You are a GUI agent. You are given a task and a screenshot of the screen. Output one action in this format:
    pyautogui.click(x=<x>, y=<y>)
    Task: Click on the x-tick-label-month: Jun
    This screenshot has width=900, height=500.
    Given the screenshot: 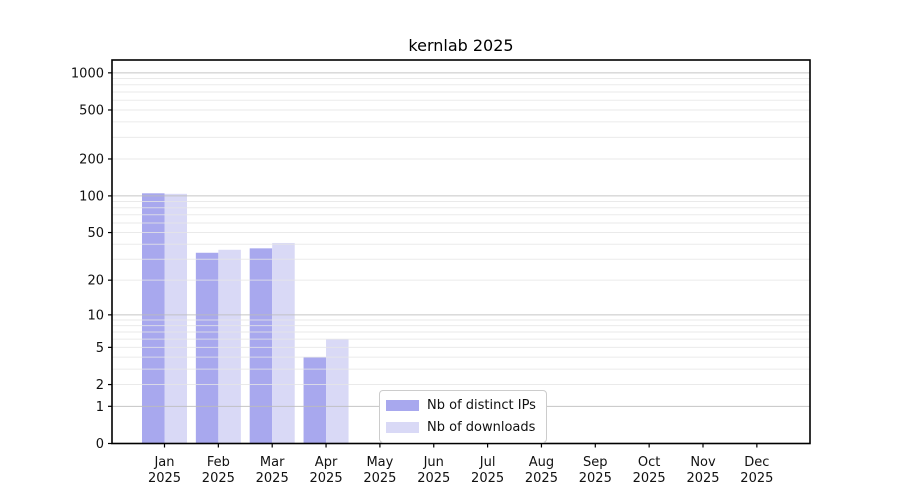 What is the action you would take?
    pyautogui.click(x=433, y=462)
    